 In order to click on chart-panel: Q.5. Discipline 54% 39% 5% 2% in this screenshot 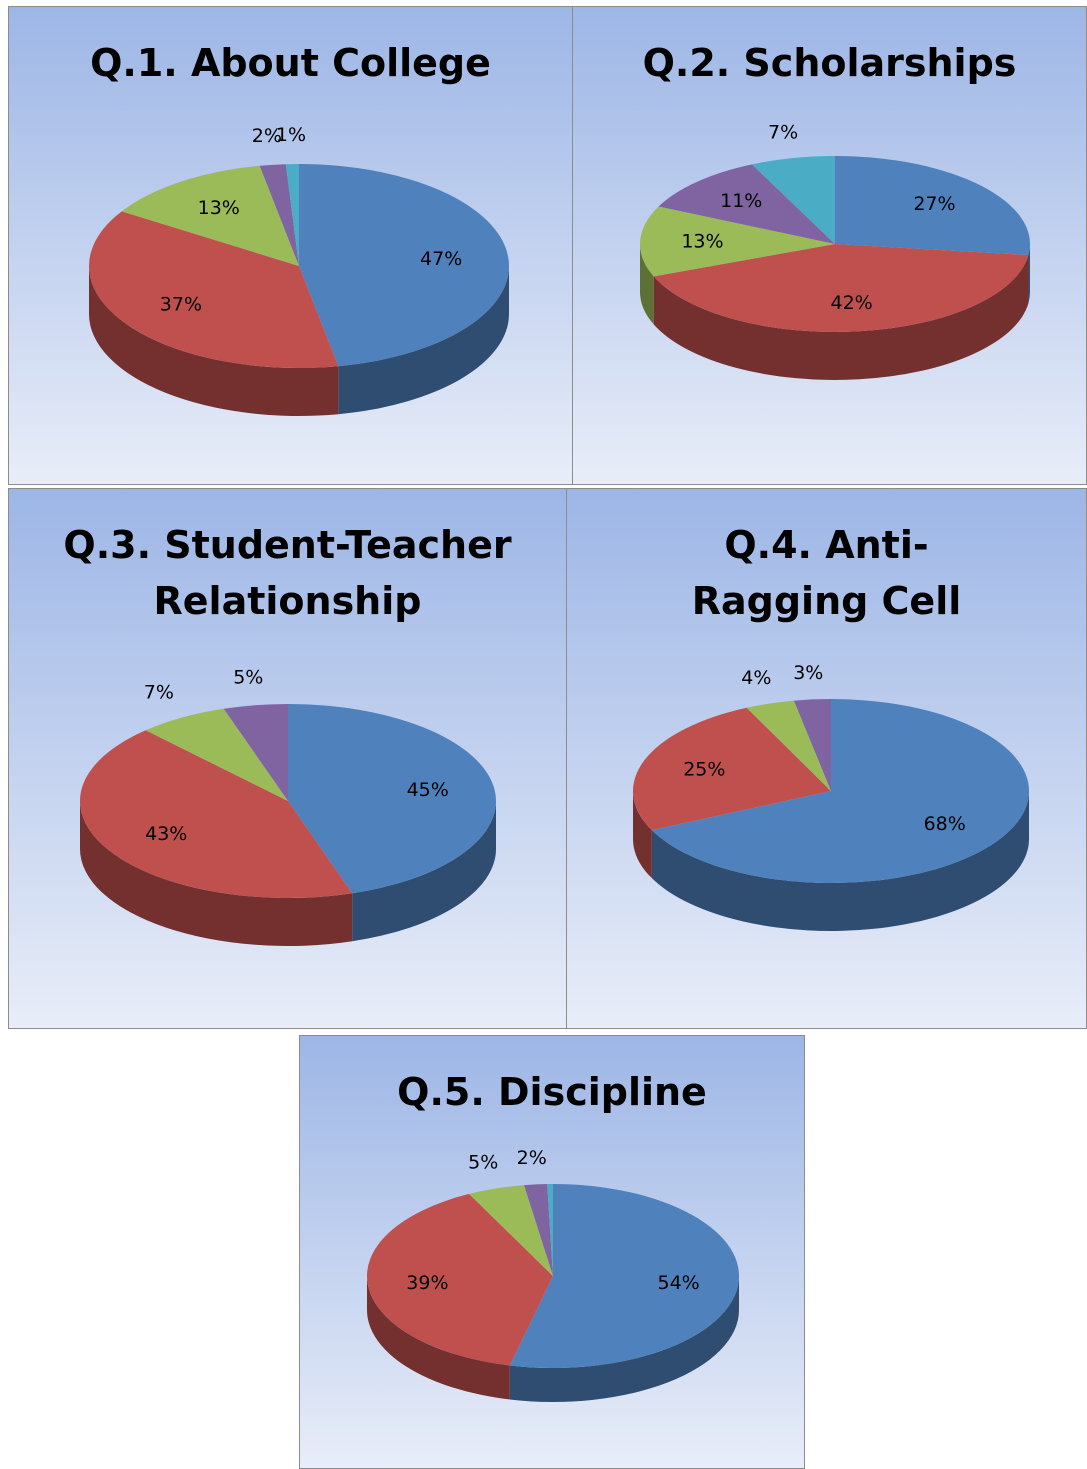, I will do `click(552, 1252)`.